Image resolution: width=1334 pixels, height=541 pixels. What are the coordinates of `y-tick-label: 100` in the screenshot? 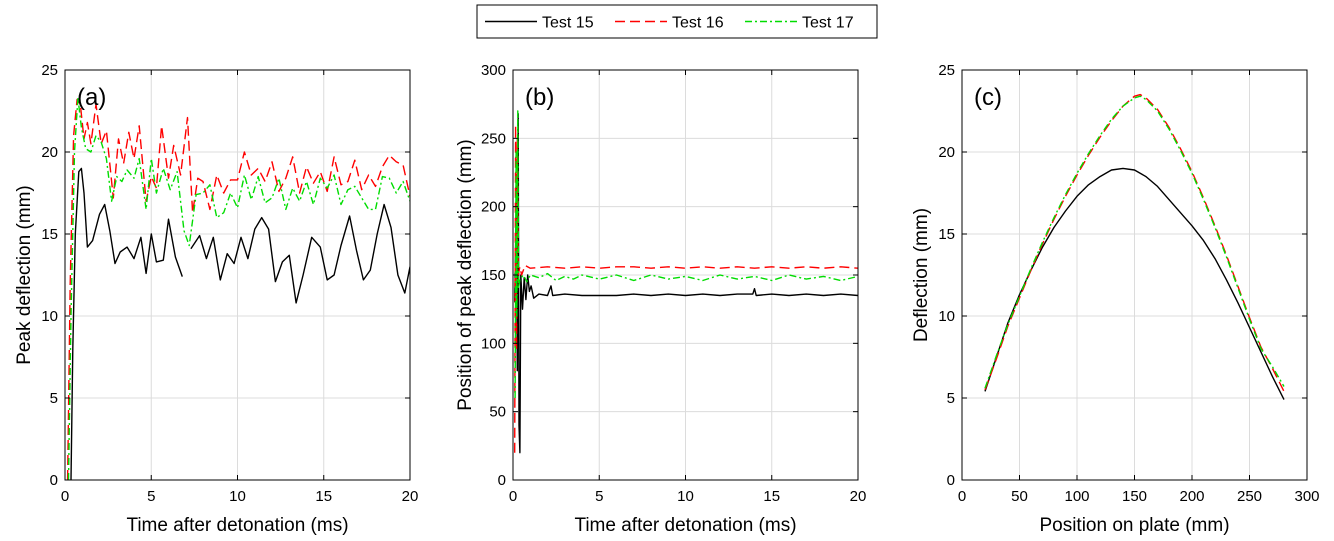 It's located at (493, 343).